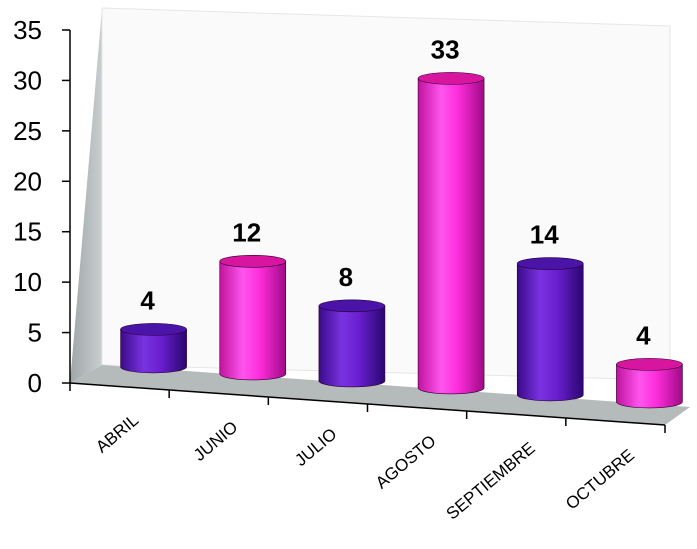 The height and width of the screenshot is (549, 697). I want to click on bar-octubre, so click(649, 383).